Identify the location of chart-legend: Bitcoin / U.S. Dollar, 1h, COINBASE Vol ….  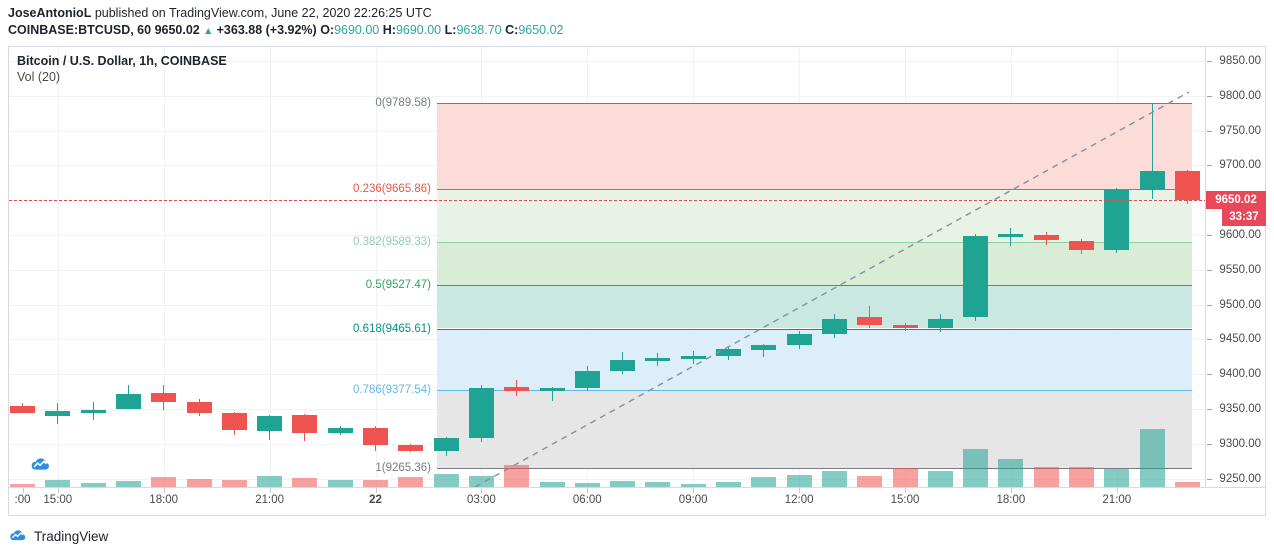
(122, 69).